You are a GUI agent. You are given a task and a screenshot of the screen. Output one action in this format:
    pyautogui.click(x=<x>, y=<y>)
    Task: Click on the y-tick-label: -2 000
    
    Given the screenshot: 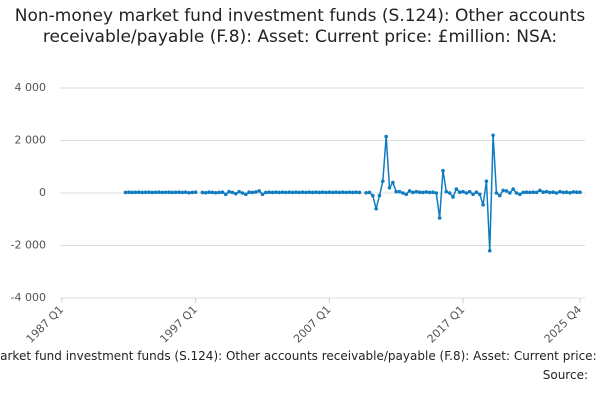 What is the action you would take?
    pyautogui.click(x=28, y=245)
    